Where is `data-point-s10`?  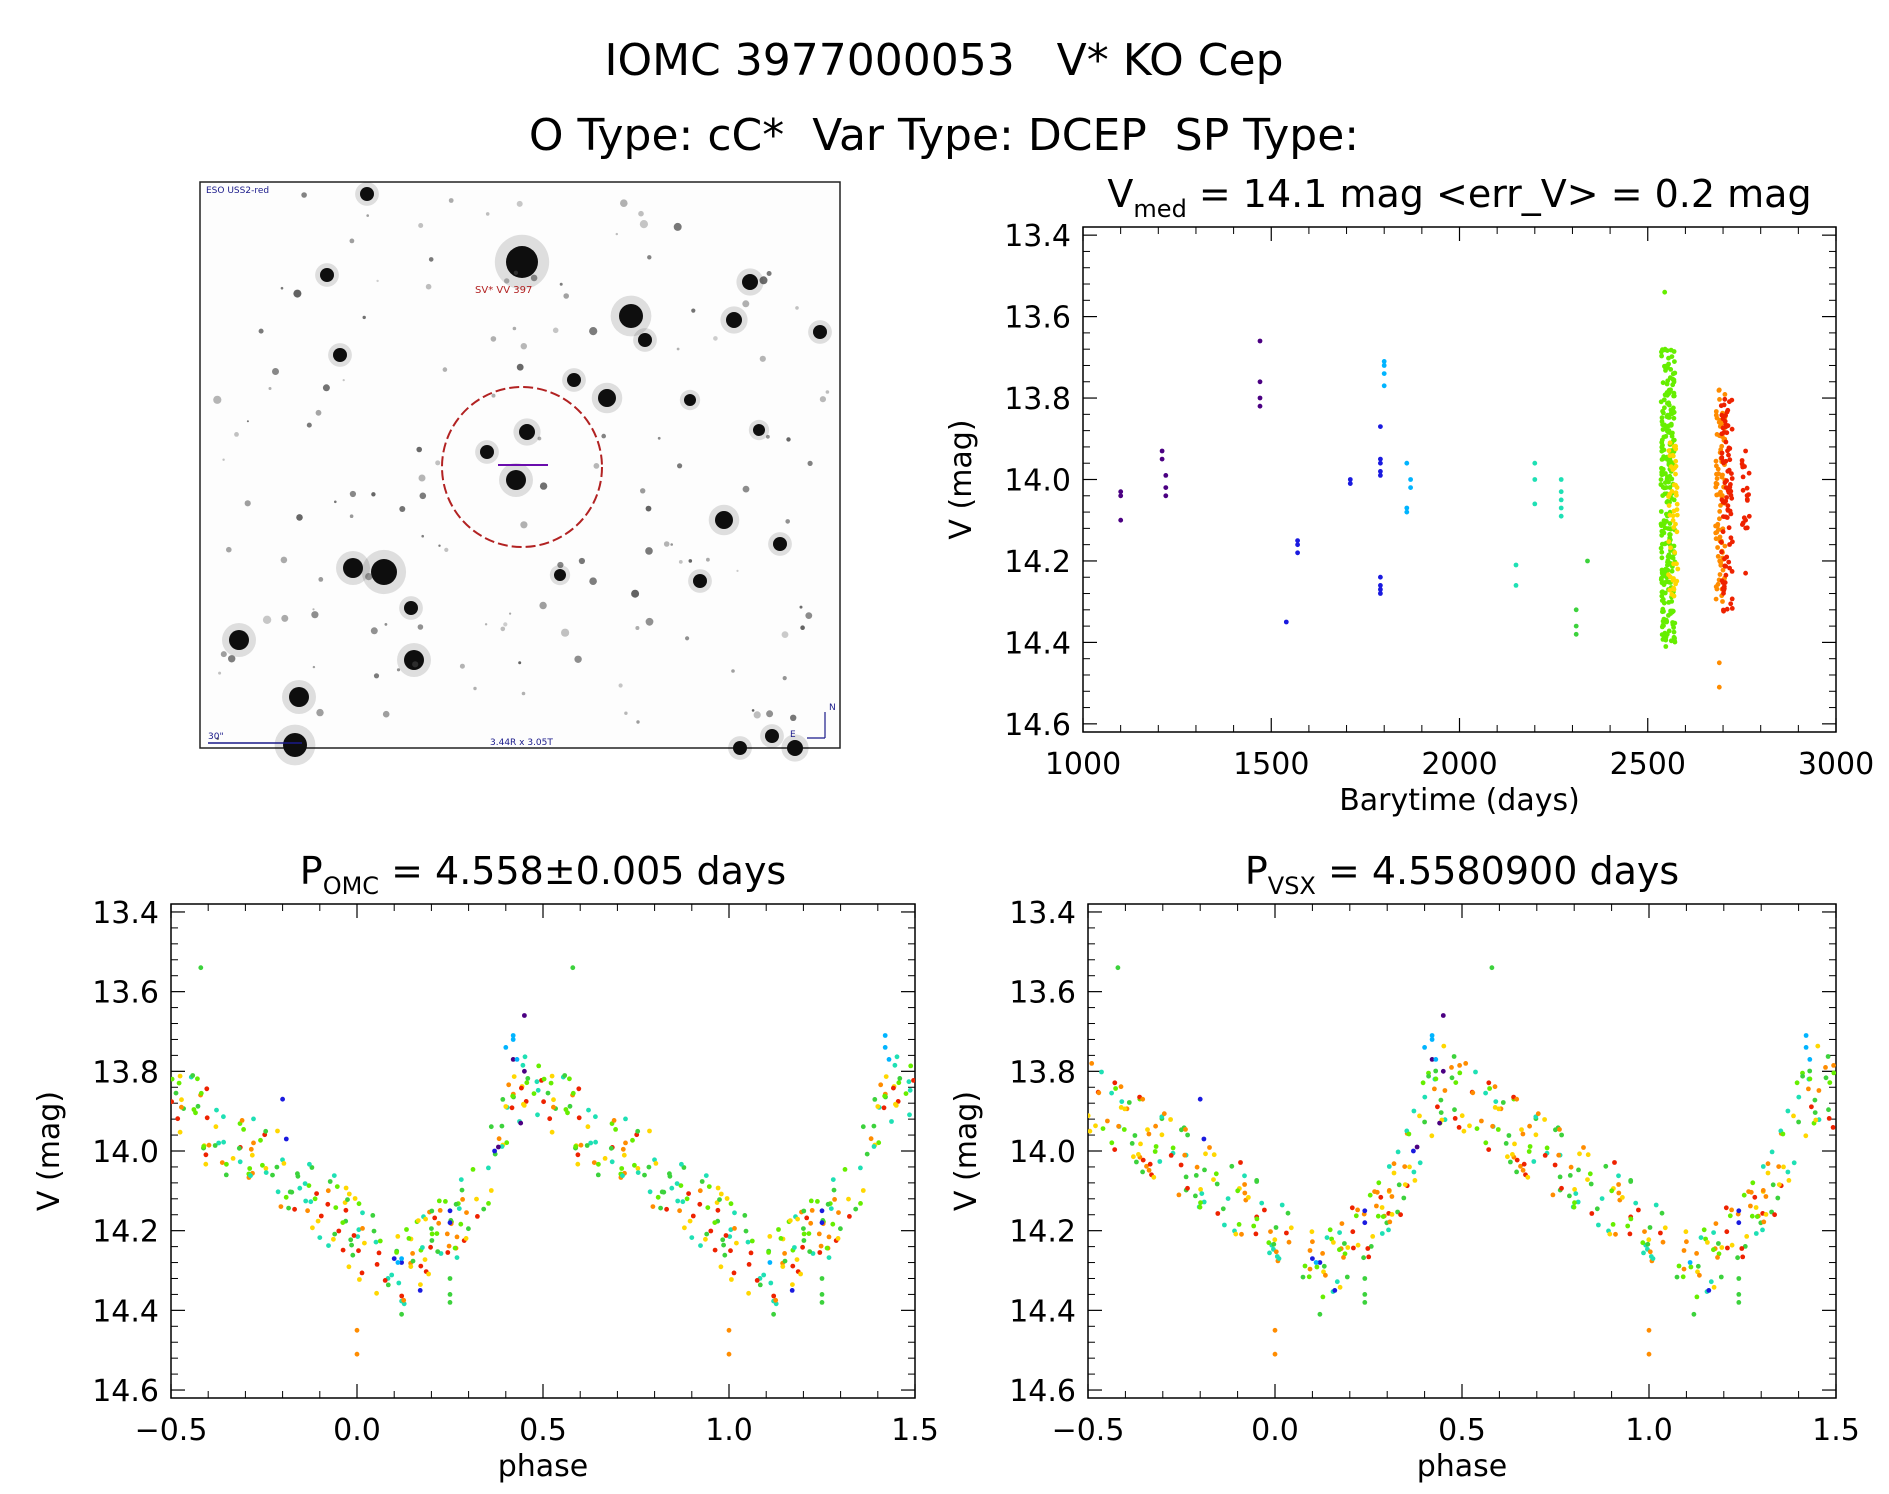
data-point-s10 is located at coordinates (1743, 523).